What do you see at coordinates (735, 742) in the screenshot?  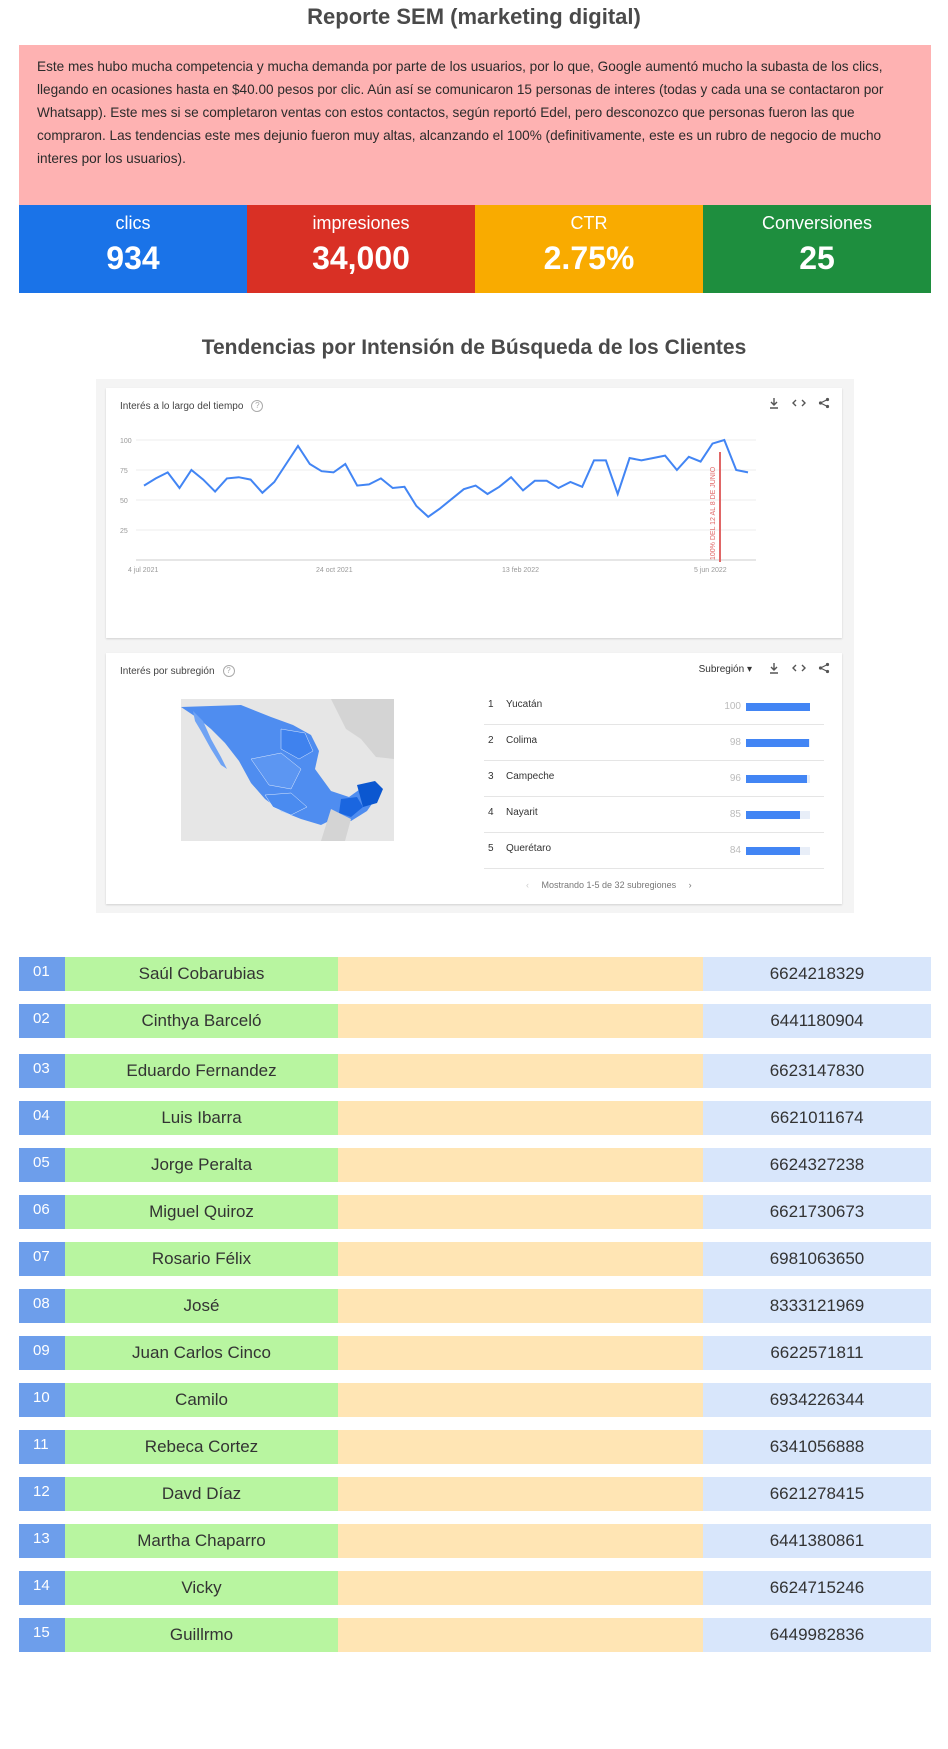 I see `region-value: 98` at bounding box center [735, 742].